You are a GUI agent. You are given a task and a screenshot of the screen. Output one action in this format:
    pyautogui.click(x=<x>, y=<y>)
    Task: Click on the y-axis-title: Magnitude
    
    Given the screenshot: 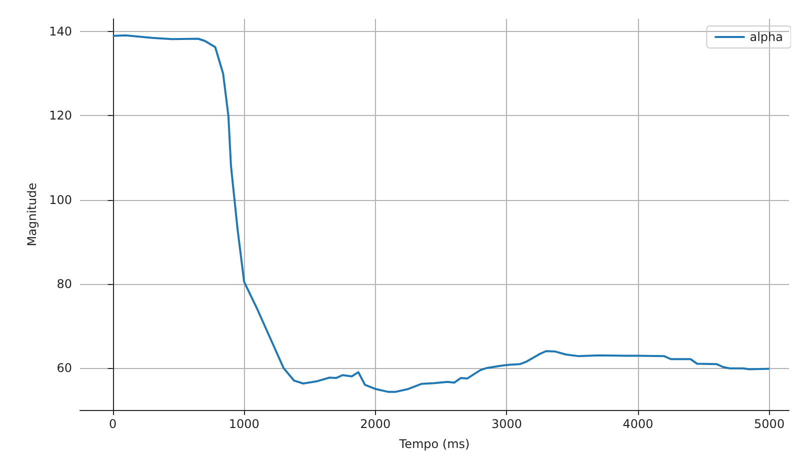 What is the action you would take?
    pyautogui.click(x=32, y=214)
    